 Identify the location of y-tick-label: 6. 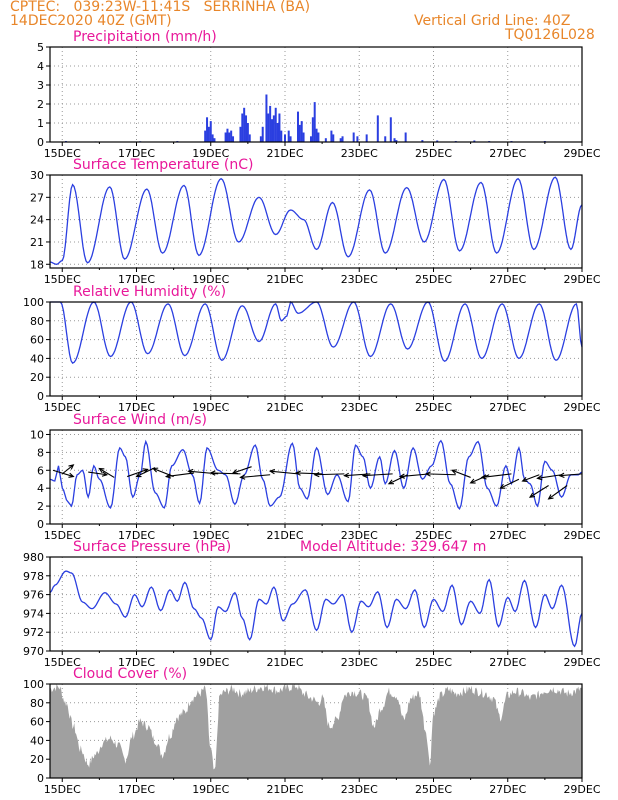
(40, 470).